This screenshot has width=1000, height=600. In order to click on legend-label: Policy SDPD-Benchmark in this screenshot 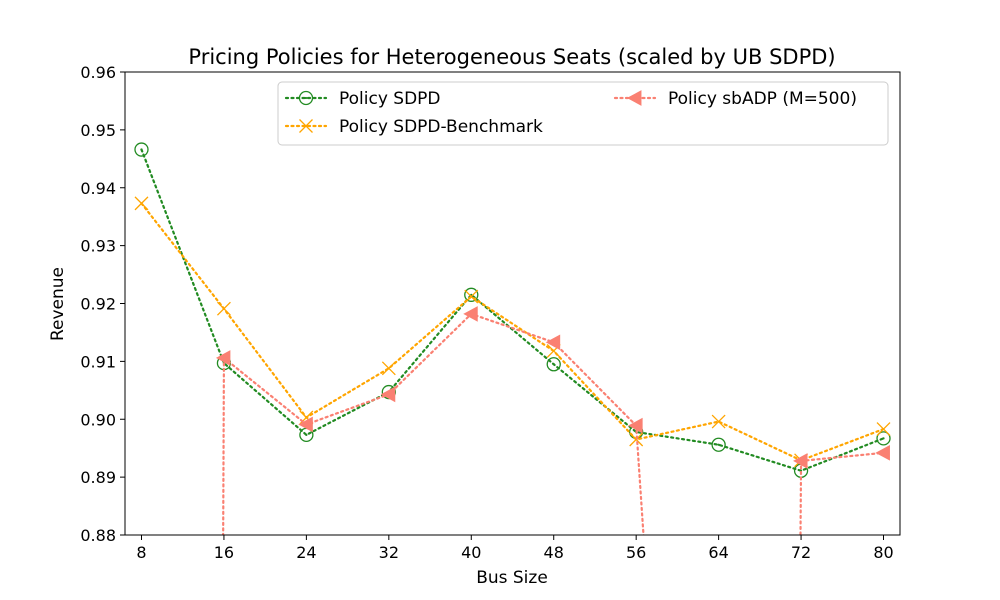, I will do `click(441, 127)`.